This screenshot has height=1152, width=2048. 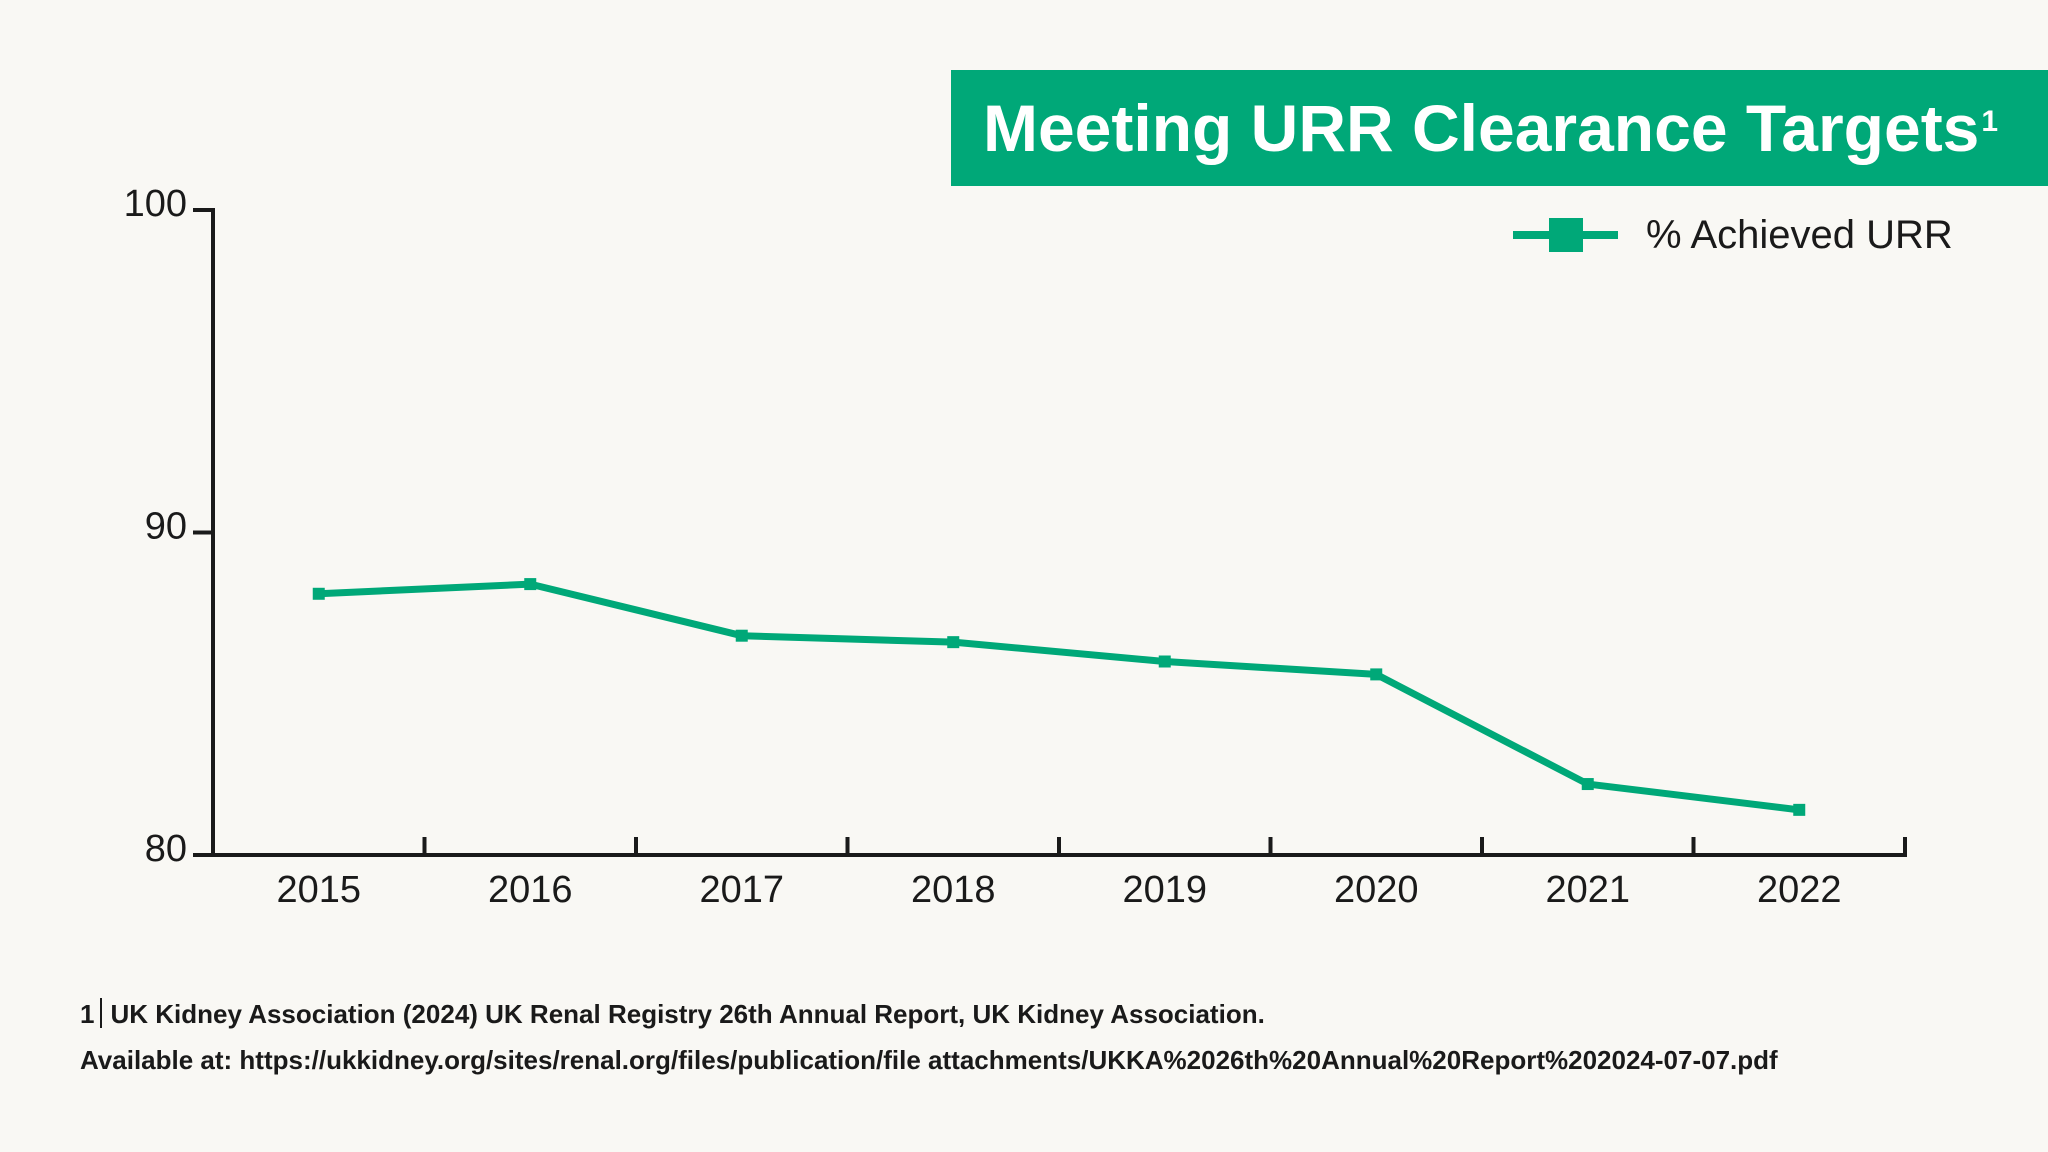 I want to click on x-tick-label: 2019, so click(x=1164, y=890).